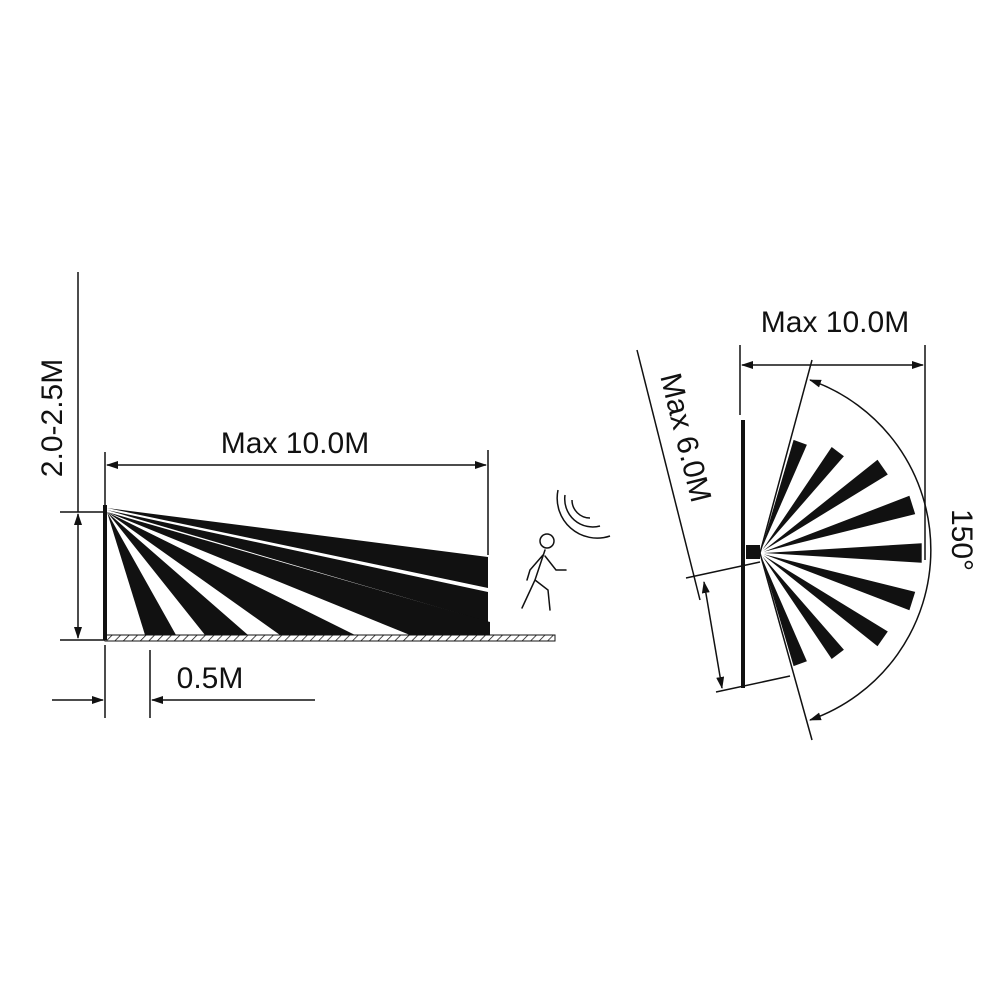 This screenshot has height=1005, width=1000. Describe the element at coordinates (713, 635) in the screenshot. I see `width-arrow` at that location.